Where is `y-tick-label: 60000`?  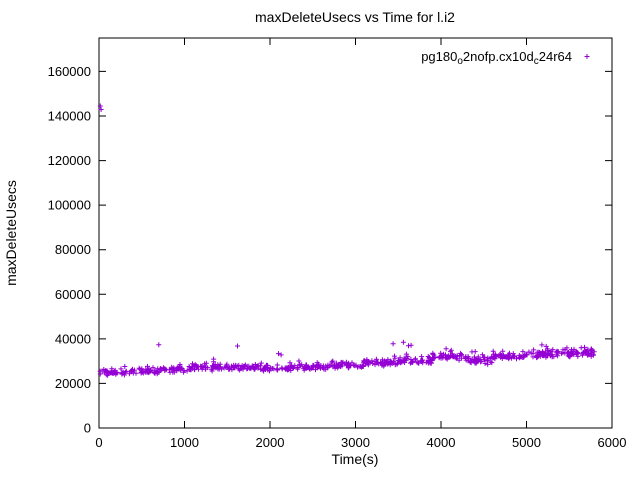 y-tick-label: 60000 is located at coordinates (73, 294).